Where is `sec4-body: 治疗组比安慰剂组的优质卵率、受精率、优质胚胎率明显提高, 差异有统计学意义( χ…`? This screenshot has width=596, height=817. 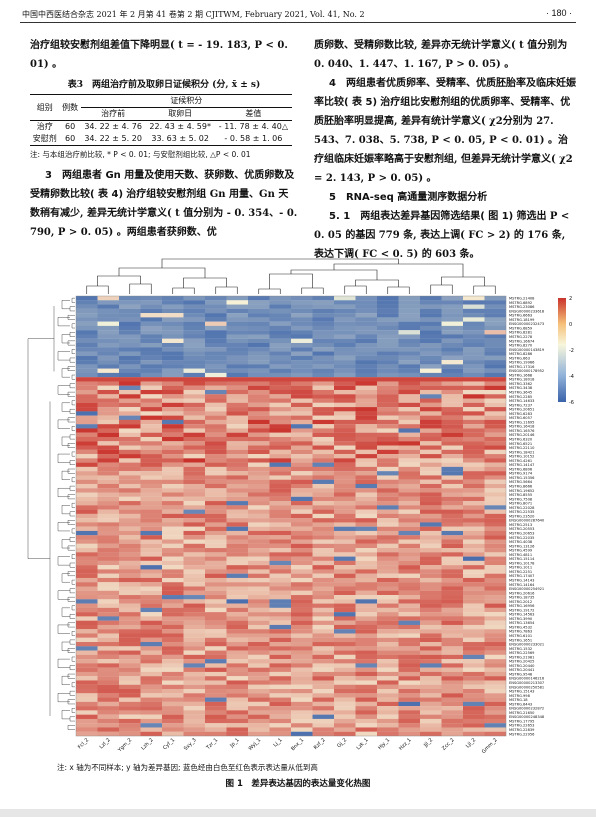
sec4-body: 治疗组比安慰剂组的优质卵率、受精率、优质胚胎率明显提高, 差异有统计学意义( χ… is located at coordinates (443, 140).